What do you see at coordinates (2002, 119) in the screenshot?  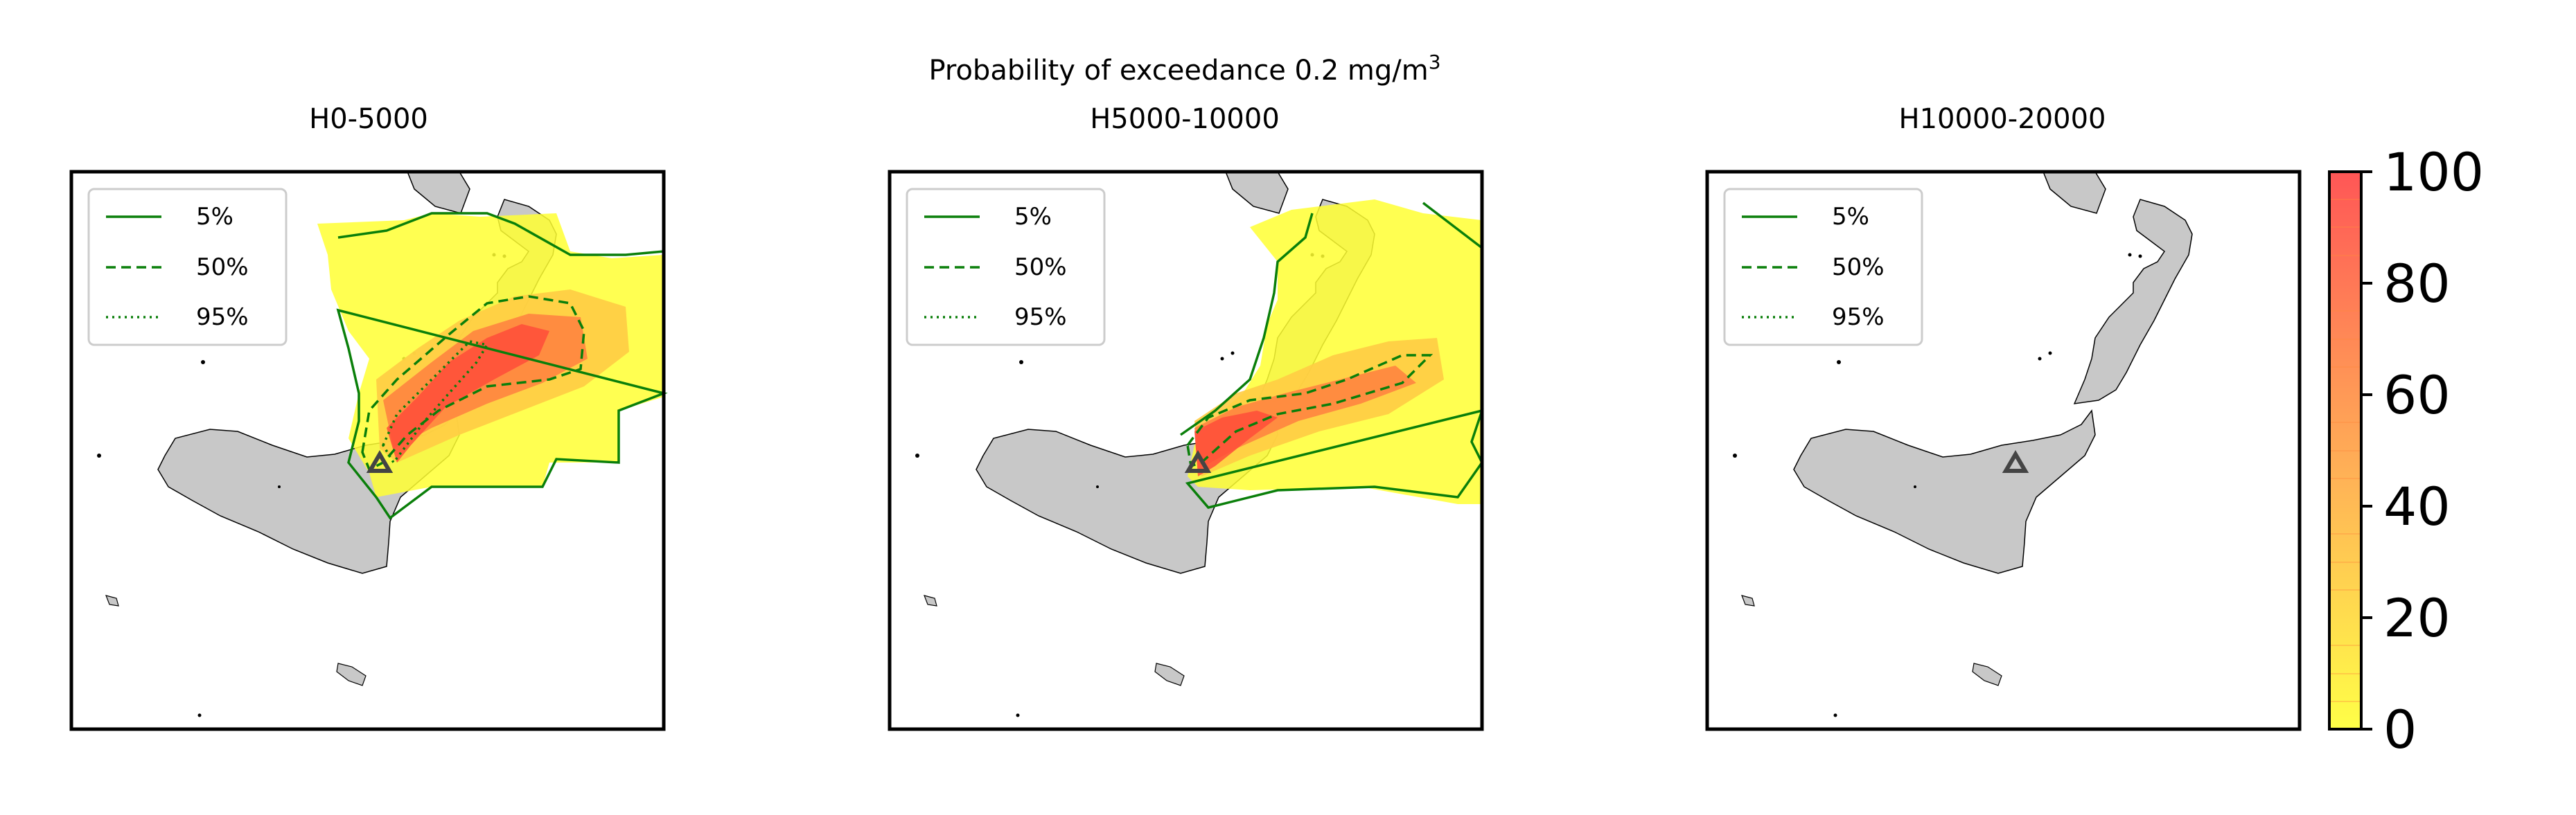 I see `panel-title: H10000-20000` at bounding box center [2002, 119].